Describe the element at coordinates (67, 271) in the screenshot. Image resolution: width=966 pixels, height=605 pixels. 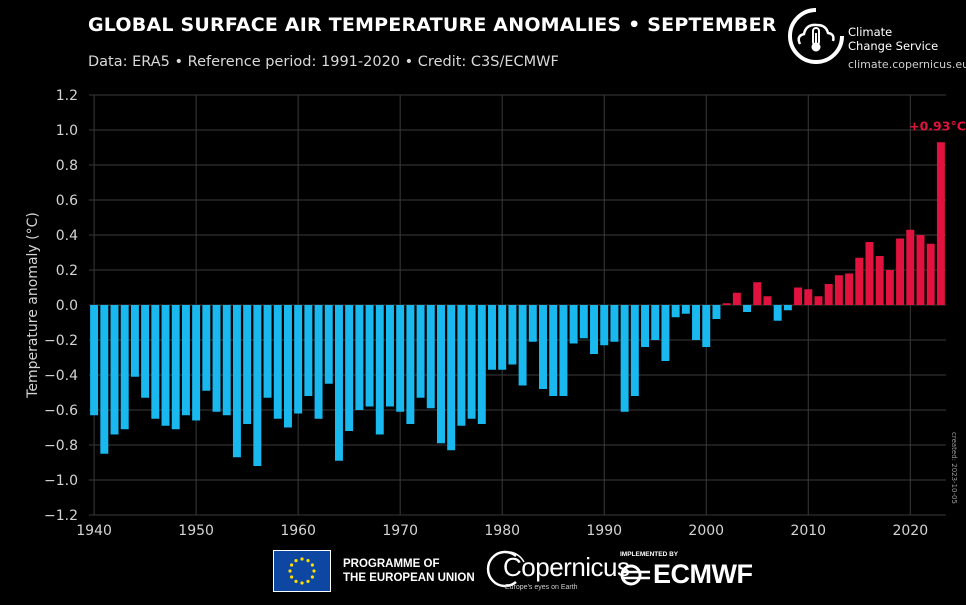
I see `y-tick-label: 0.2` at that location.